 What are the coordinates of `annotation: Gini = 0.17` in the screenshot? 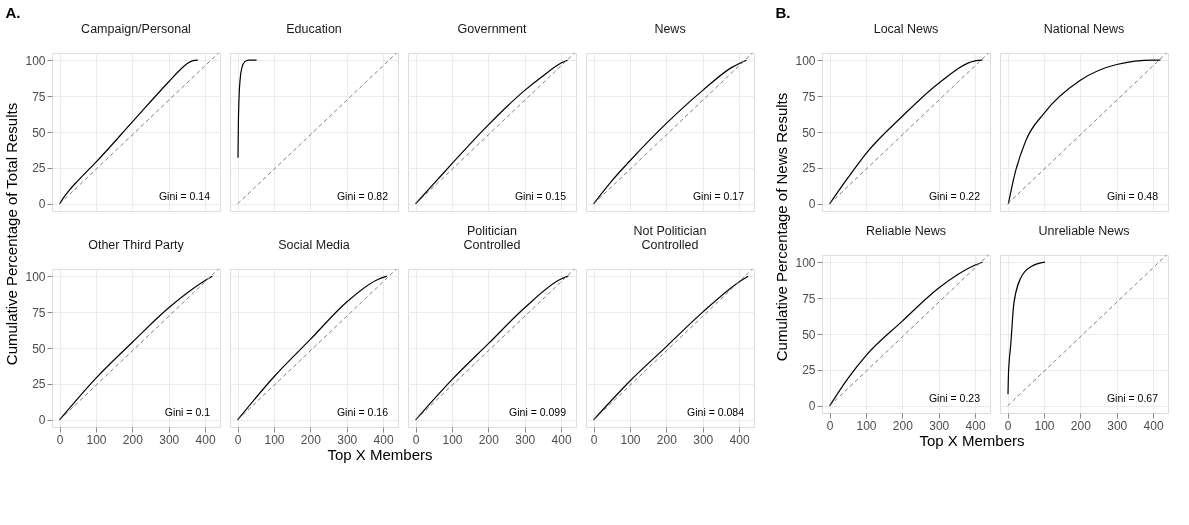 It's located at (718, 196).